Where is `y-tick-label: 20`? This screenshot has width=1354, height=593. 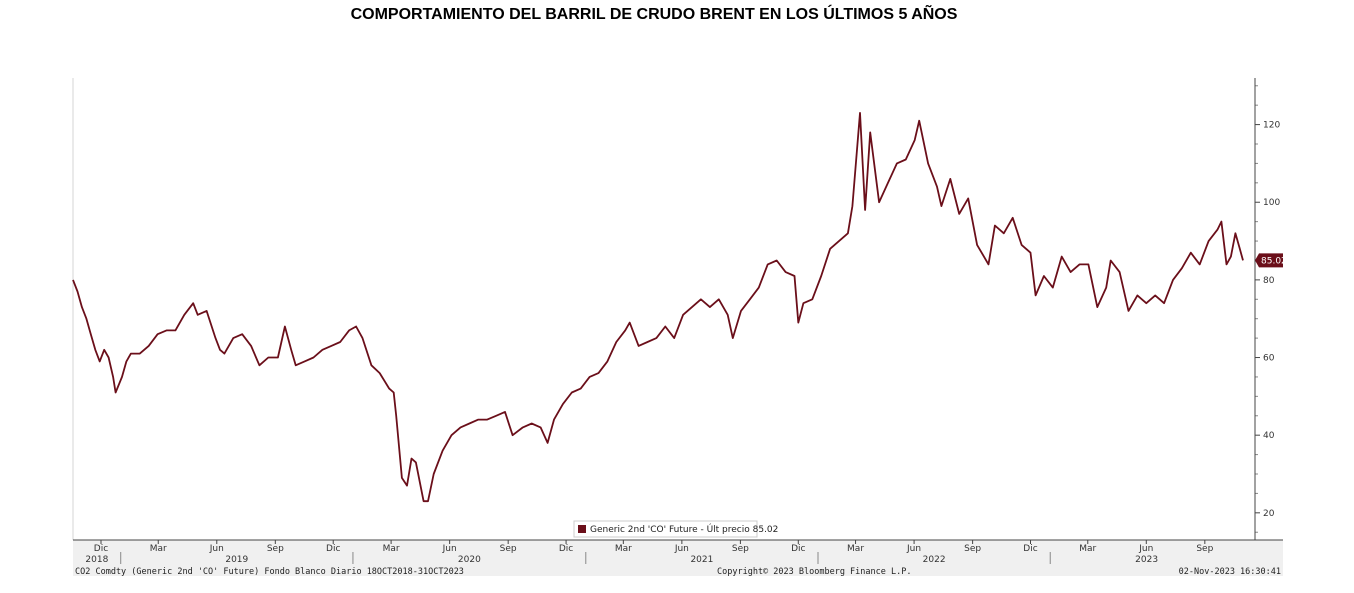 y-tick-label: 20 is located at coordinates (1269, 514).